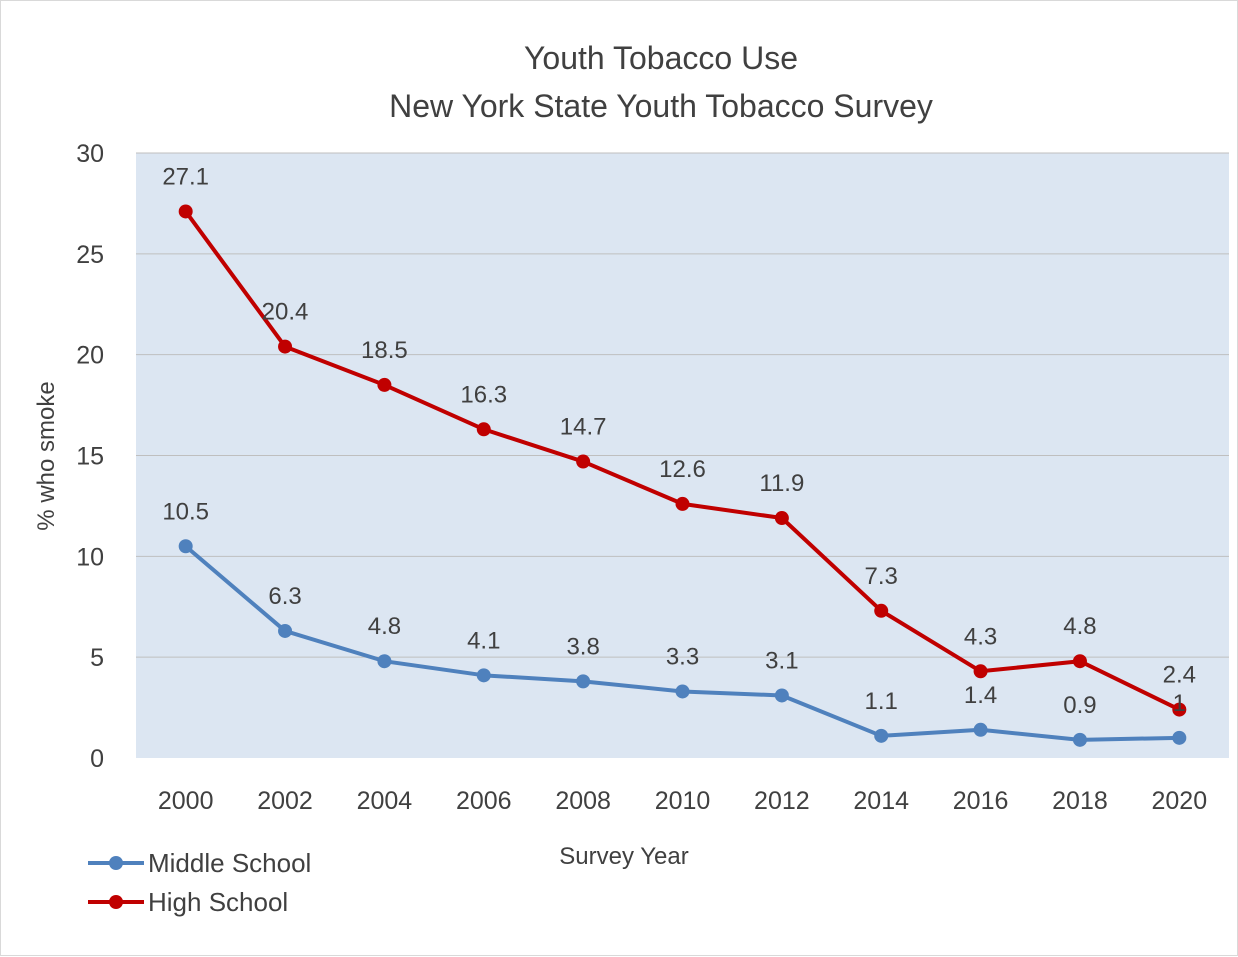  What do you see at coordinates (981, 801) in the screenshot?
I see `x-tick-label: 2016` at bounding box center [981, 801].